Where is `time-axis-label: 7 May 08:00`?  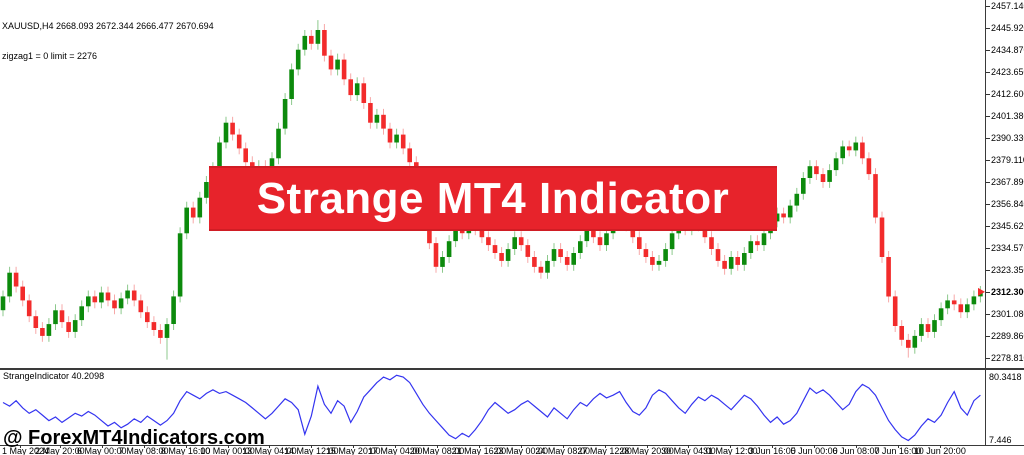 time-axis-label: 7 May 08:00 is located at coordinates (143, 450).